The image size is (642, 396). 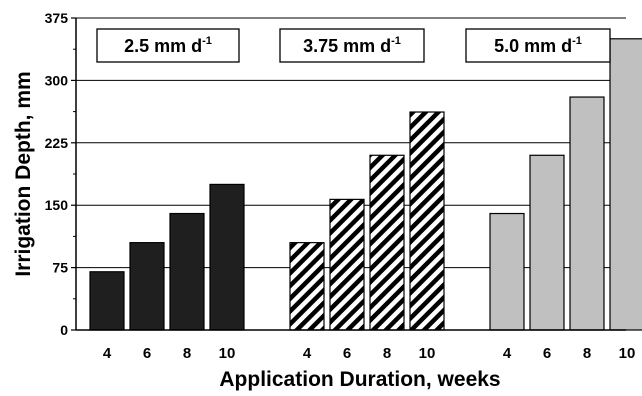 I want to click on y-axis-title: Irrigation Depth, mm, so click(x=23, y=173).